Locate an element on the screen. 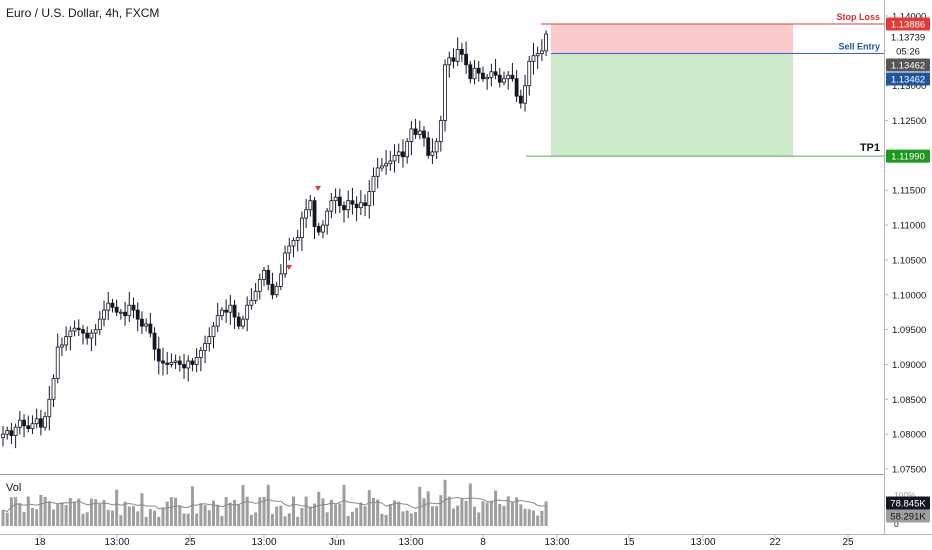  time-tick-label: 8 is located at coordinates (483, 542).